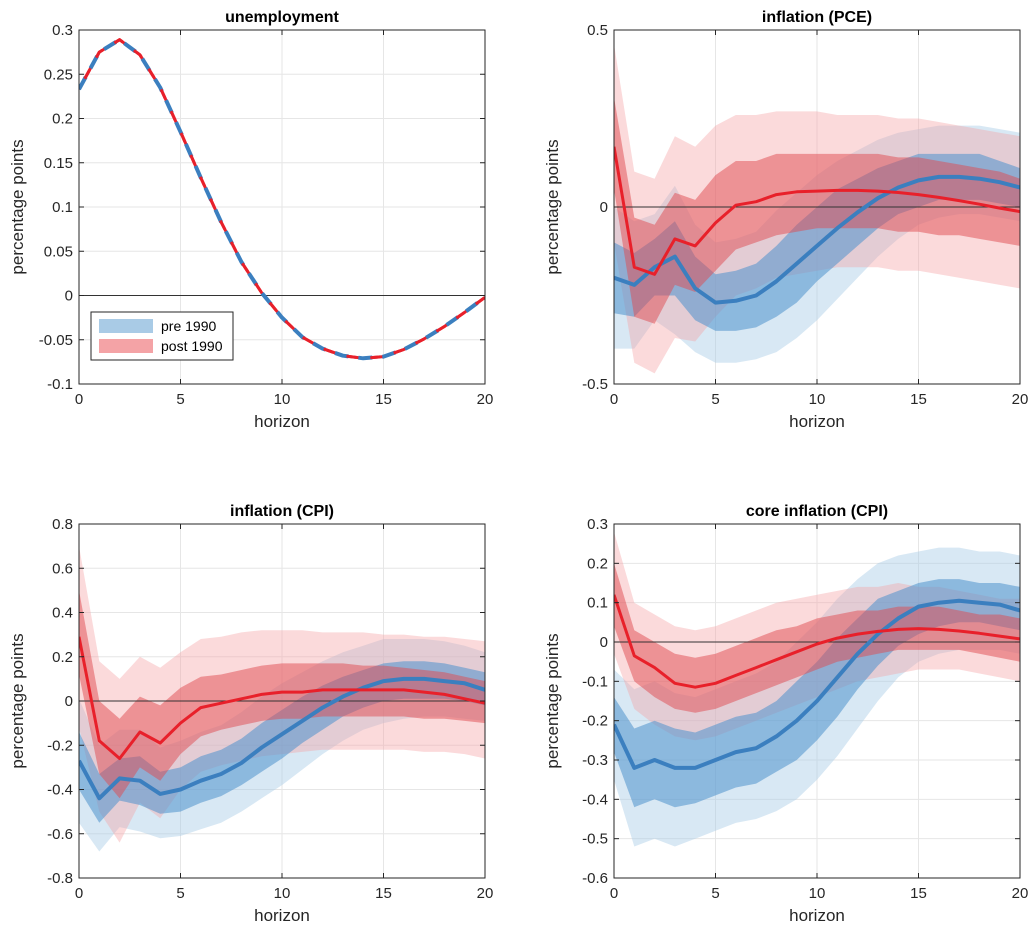 This screenshot has width=1032, height=930. What do you see at coordinates (58, 74) in the screenshot?
I see `y-tick-label: 0.25` at bounding box center [58, 74].